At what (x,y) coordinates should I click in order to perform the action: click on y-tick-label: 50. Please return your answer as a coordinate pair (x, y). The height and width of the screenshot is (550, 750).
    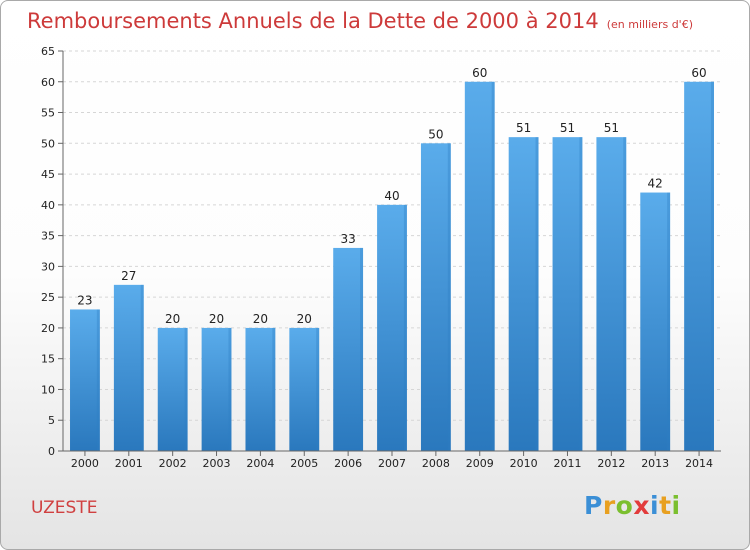
    Looking at the image, I should click on (48, 143).